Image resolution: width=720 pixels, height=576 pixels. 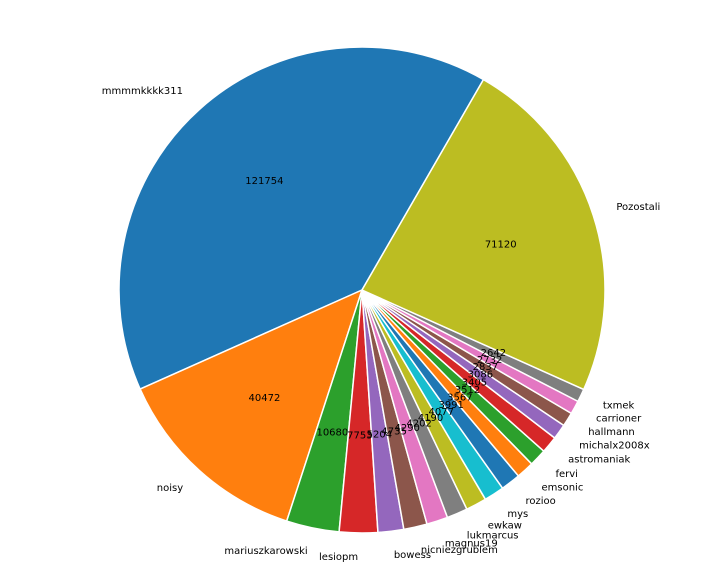 What do you see at coordinates (430, 418) in the screenshot?
I see `pie-value-label: 4190` at bounding box center [430, 418].